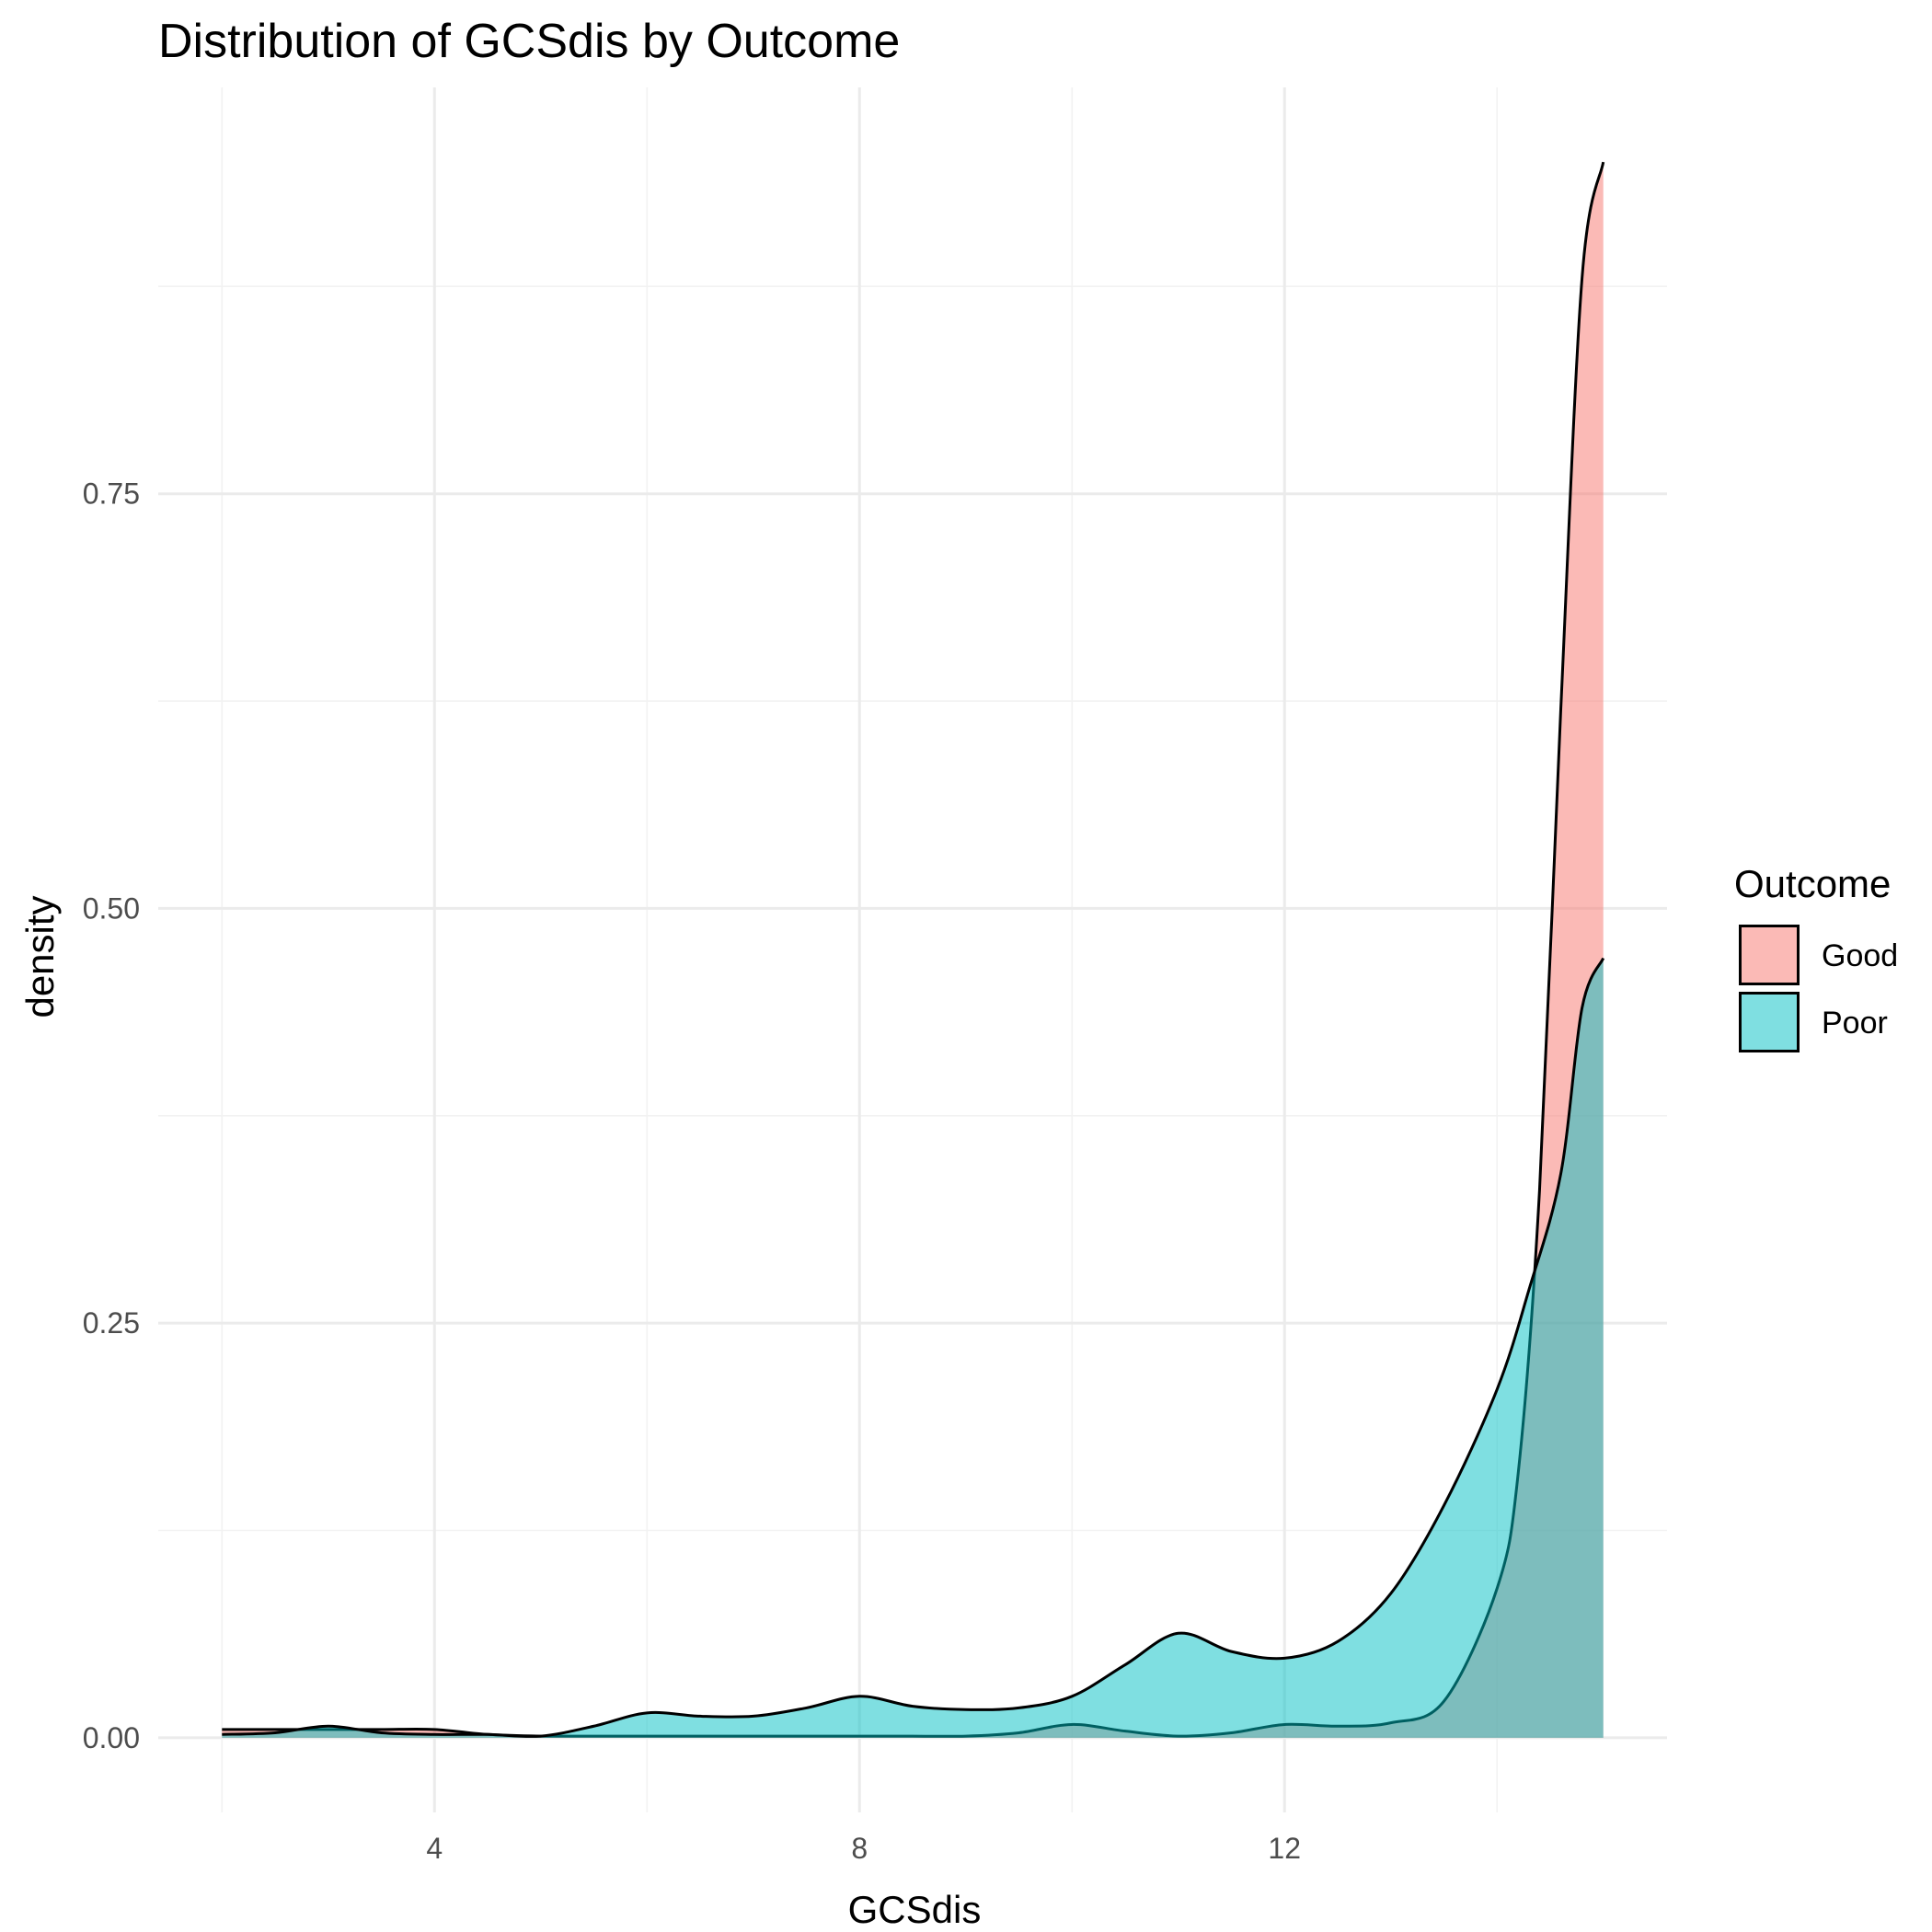 The width and height of the screenshot is (1932, 1932). Describe the element at coordinates (1818, 988) in the screenshot. I see `legend-items: Good Poor` at that location.